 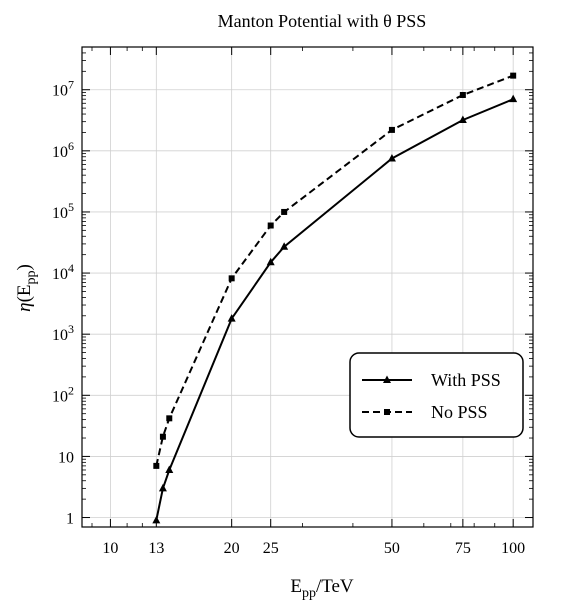 What do you see at coordinates (271, 548) in the screenshot?
I see `x-tick-label: 25` at bounding box center [271, 548].